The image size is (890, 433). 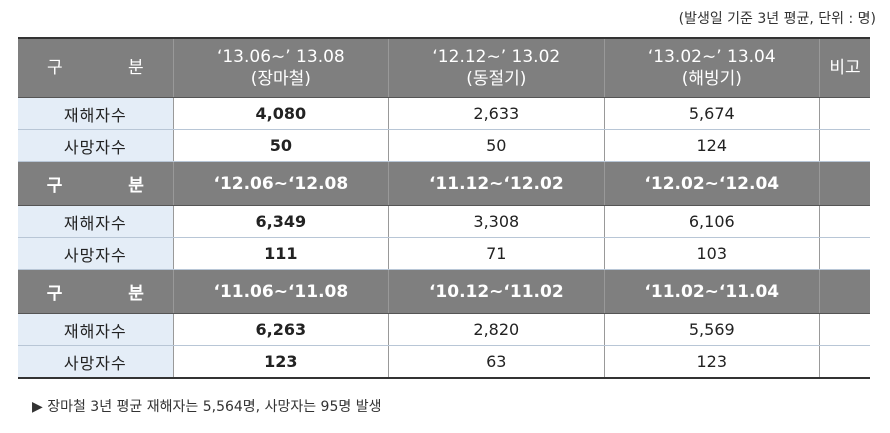 What do you see at coordinates (496, 329) in the screenshot?
I see `cell: 2,820` at bounding box center [496, 329].